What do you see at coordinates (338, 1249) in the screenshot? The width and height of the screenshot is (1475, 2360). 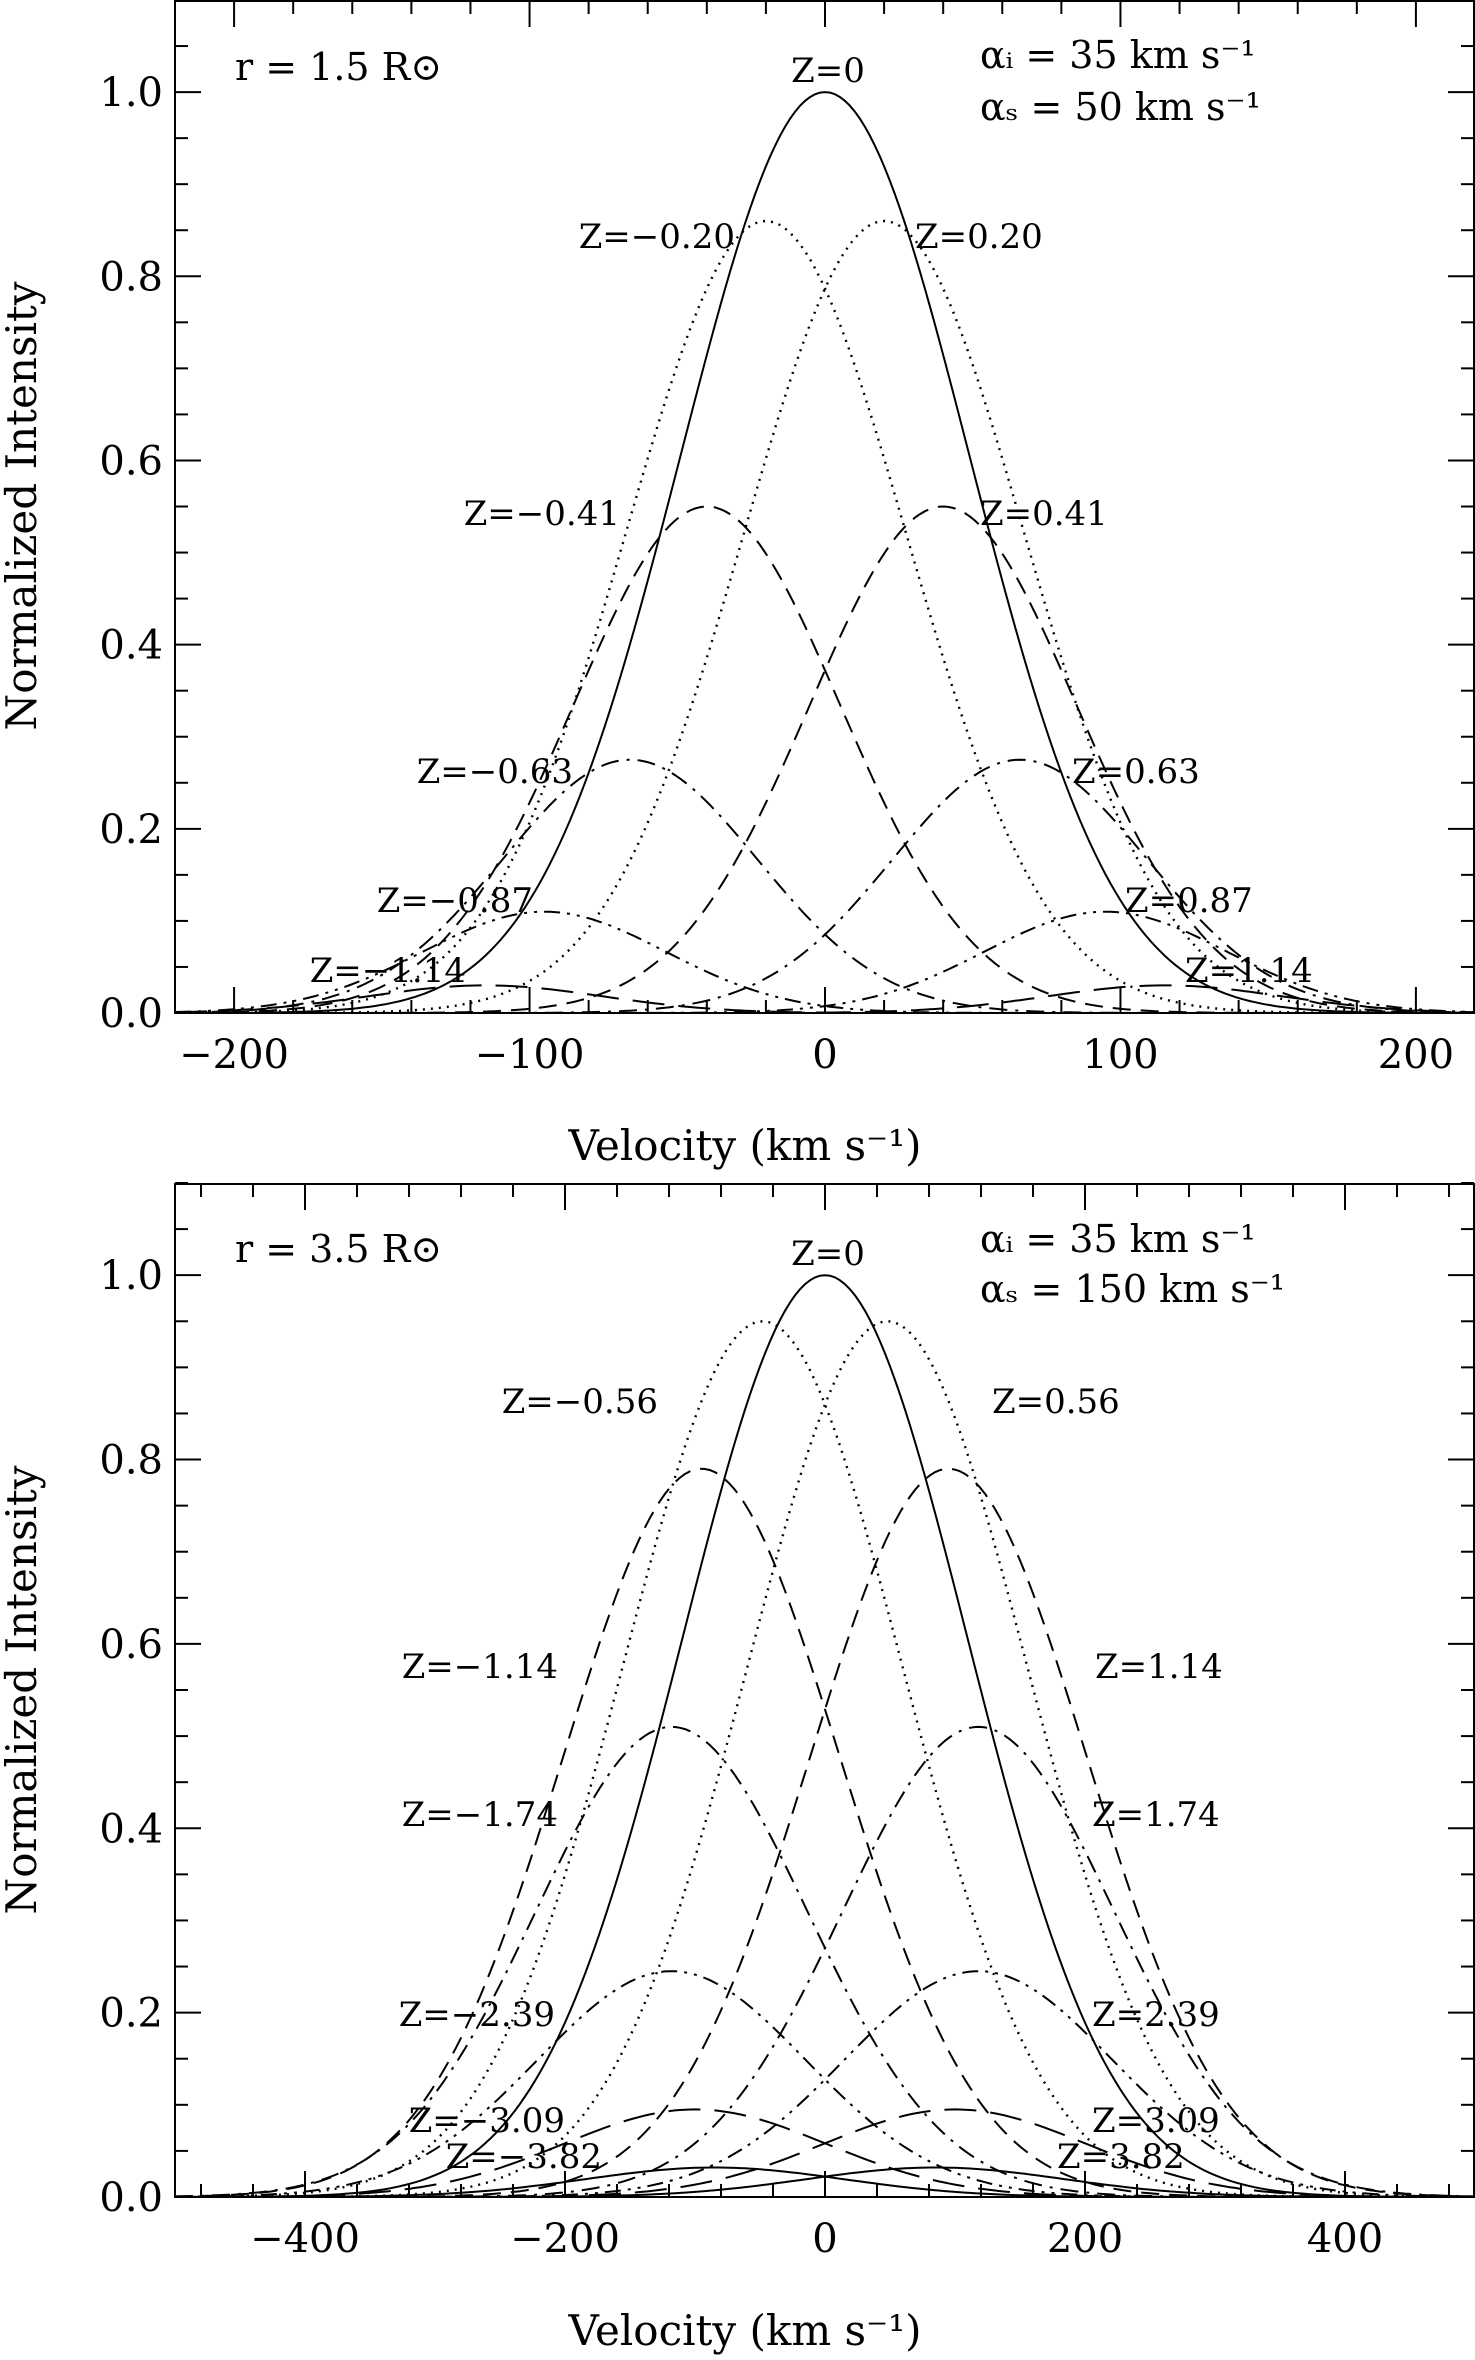 I see `radius-label: r = 3.5 R⊙` at bounding box center [338, 1249].